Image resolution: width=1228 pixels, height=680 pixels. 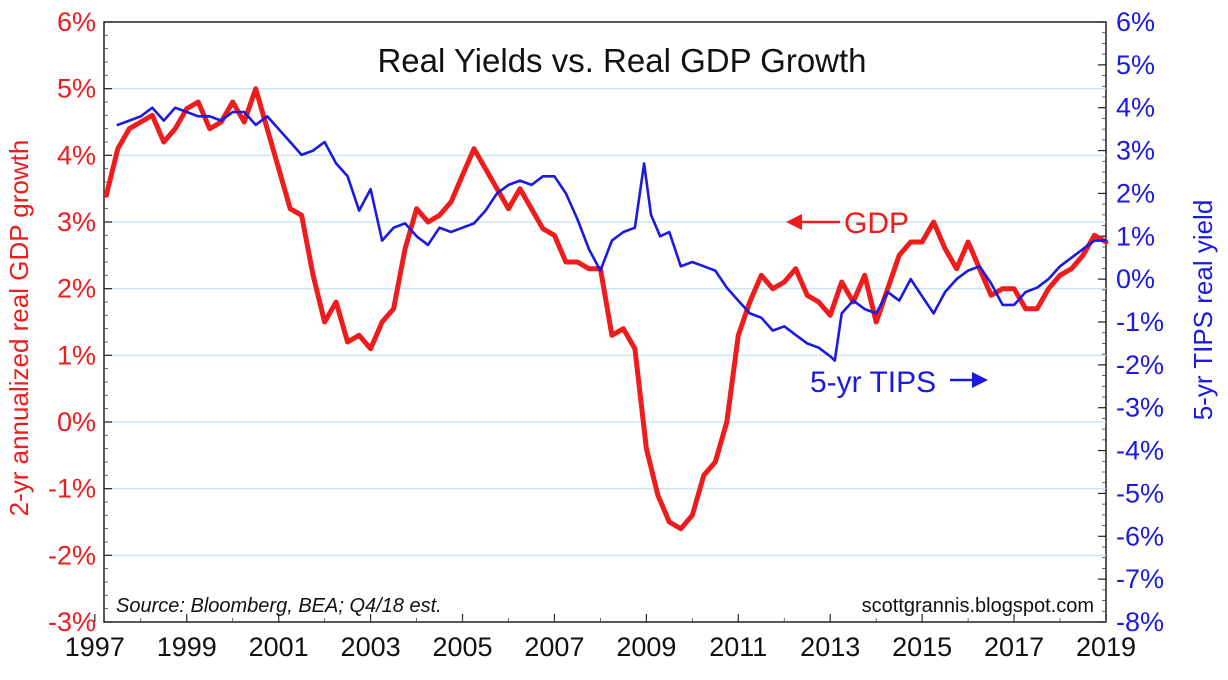 What do you see at coordinates (1140, 493) in the screenshot?
I see `right-tick-label: -5%` at bounding box center [1140, 493].